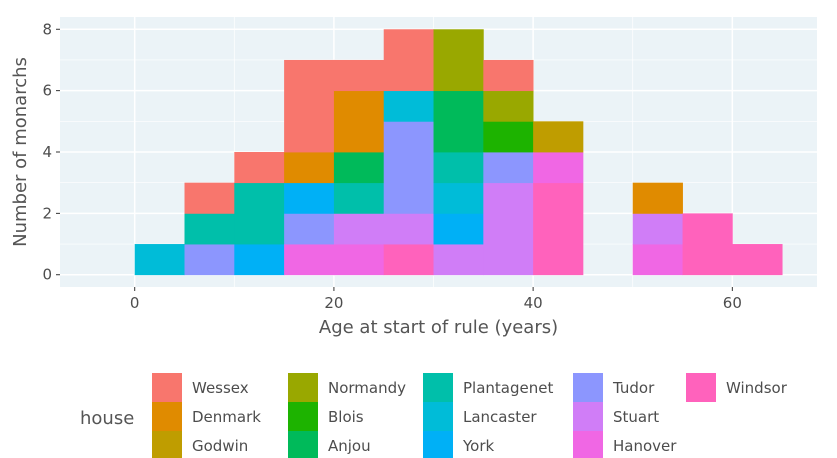  I want to click on x-tick-label: 0, so click(135, 303).